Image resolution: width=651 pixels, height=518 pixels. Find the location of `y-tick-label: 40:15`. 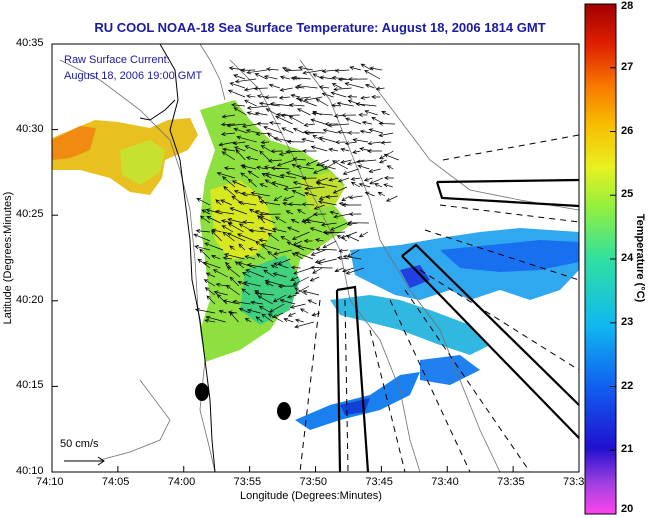

y-tick-label: 40:15 is located at coordinates (30, 385).